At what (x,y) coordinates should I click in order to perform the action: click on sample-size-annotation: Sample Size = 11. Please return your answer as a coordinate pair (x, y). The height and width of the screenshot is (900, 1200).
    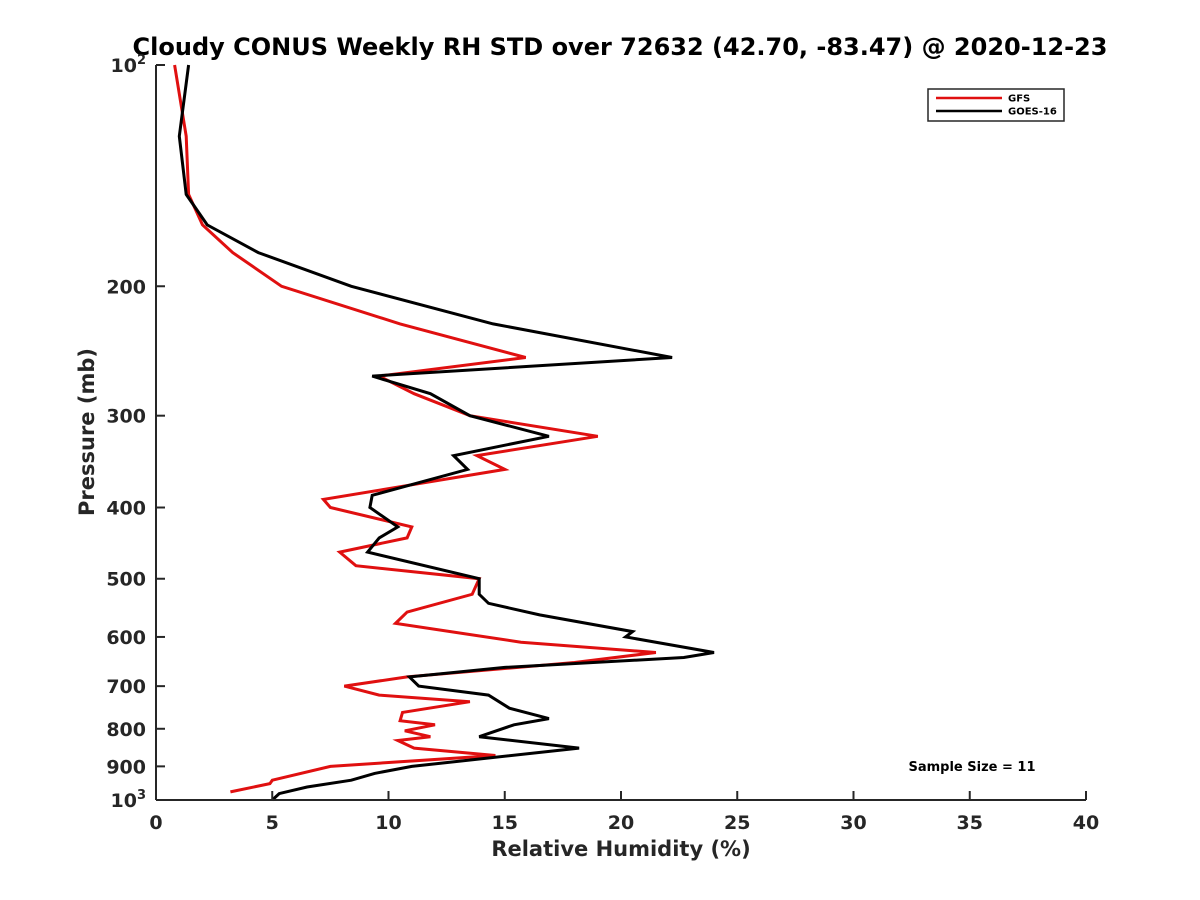
    Looking at the image, I should click on (971, 767).